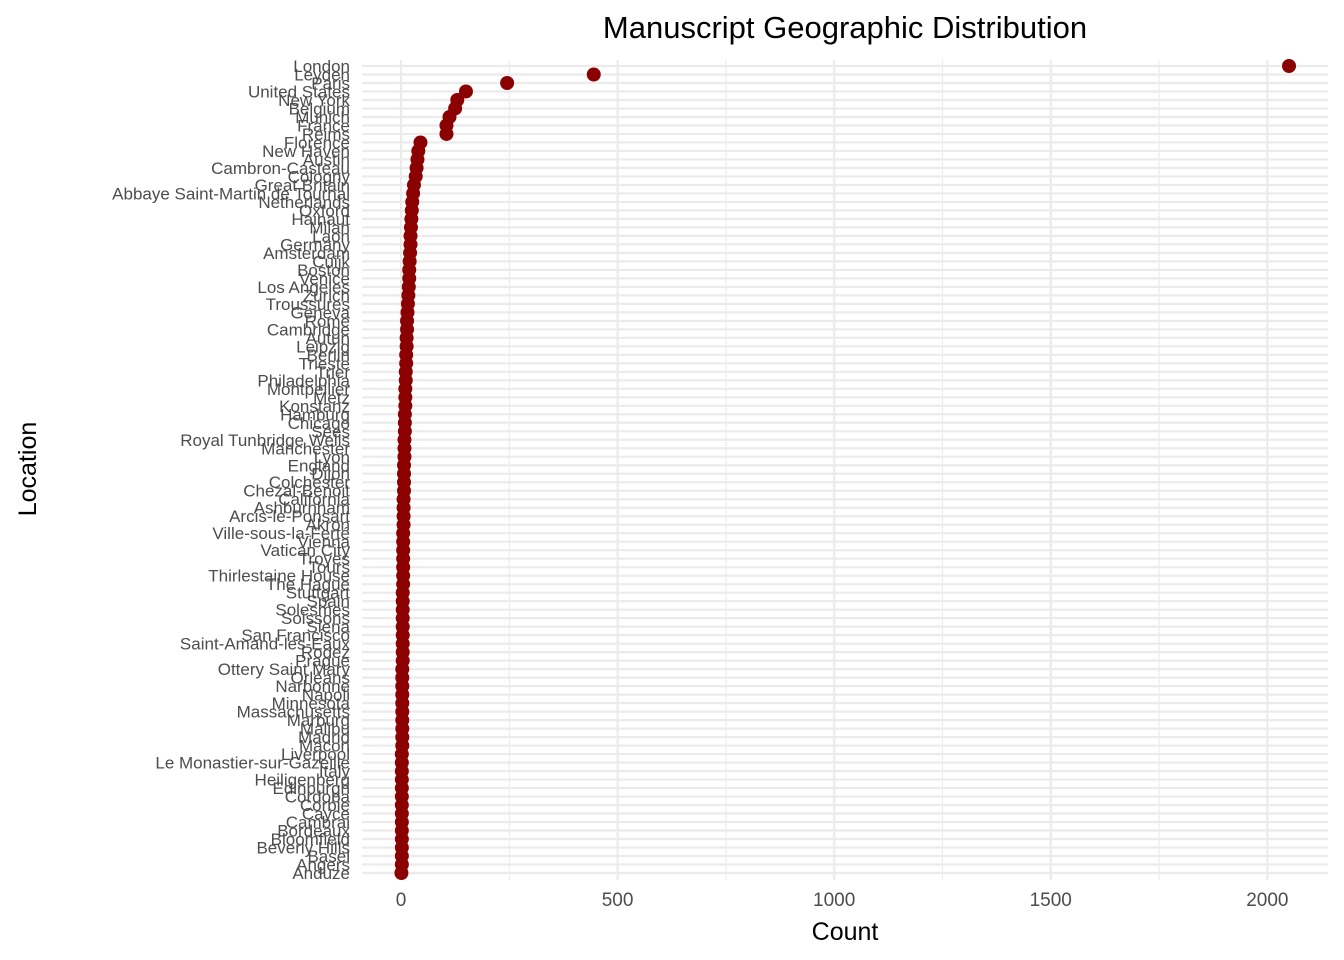  Describe the element at coordinates (321, 873) in the screenshot. I see `y-tick-label: Anduze` at that location.